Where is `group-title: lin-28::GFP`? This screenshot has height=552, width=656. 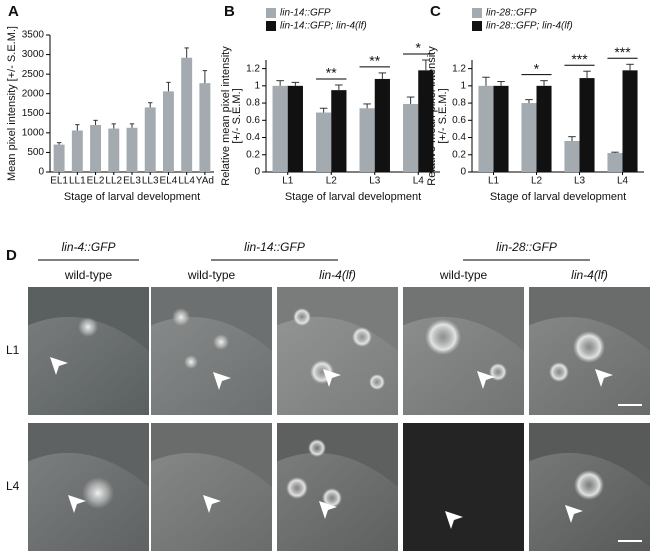 group-title: lin-28::GFP is located at coordinates (526, 247).